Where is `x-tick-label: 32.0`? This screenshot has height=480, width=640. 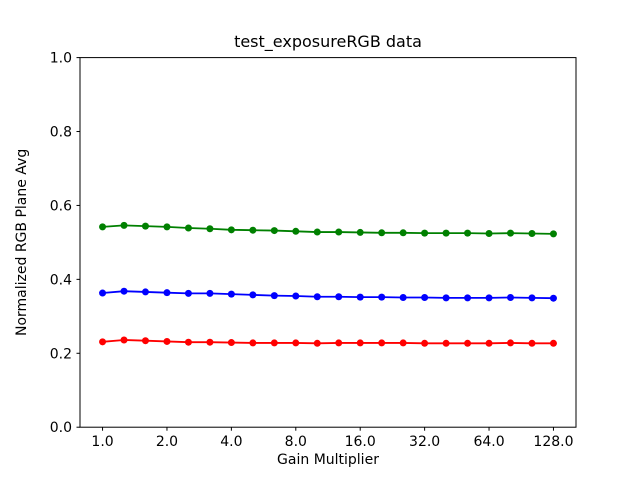 x-tick-label: 32.0 is located at coordinates (424, 442).